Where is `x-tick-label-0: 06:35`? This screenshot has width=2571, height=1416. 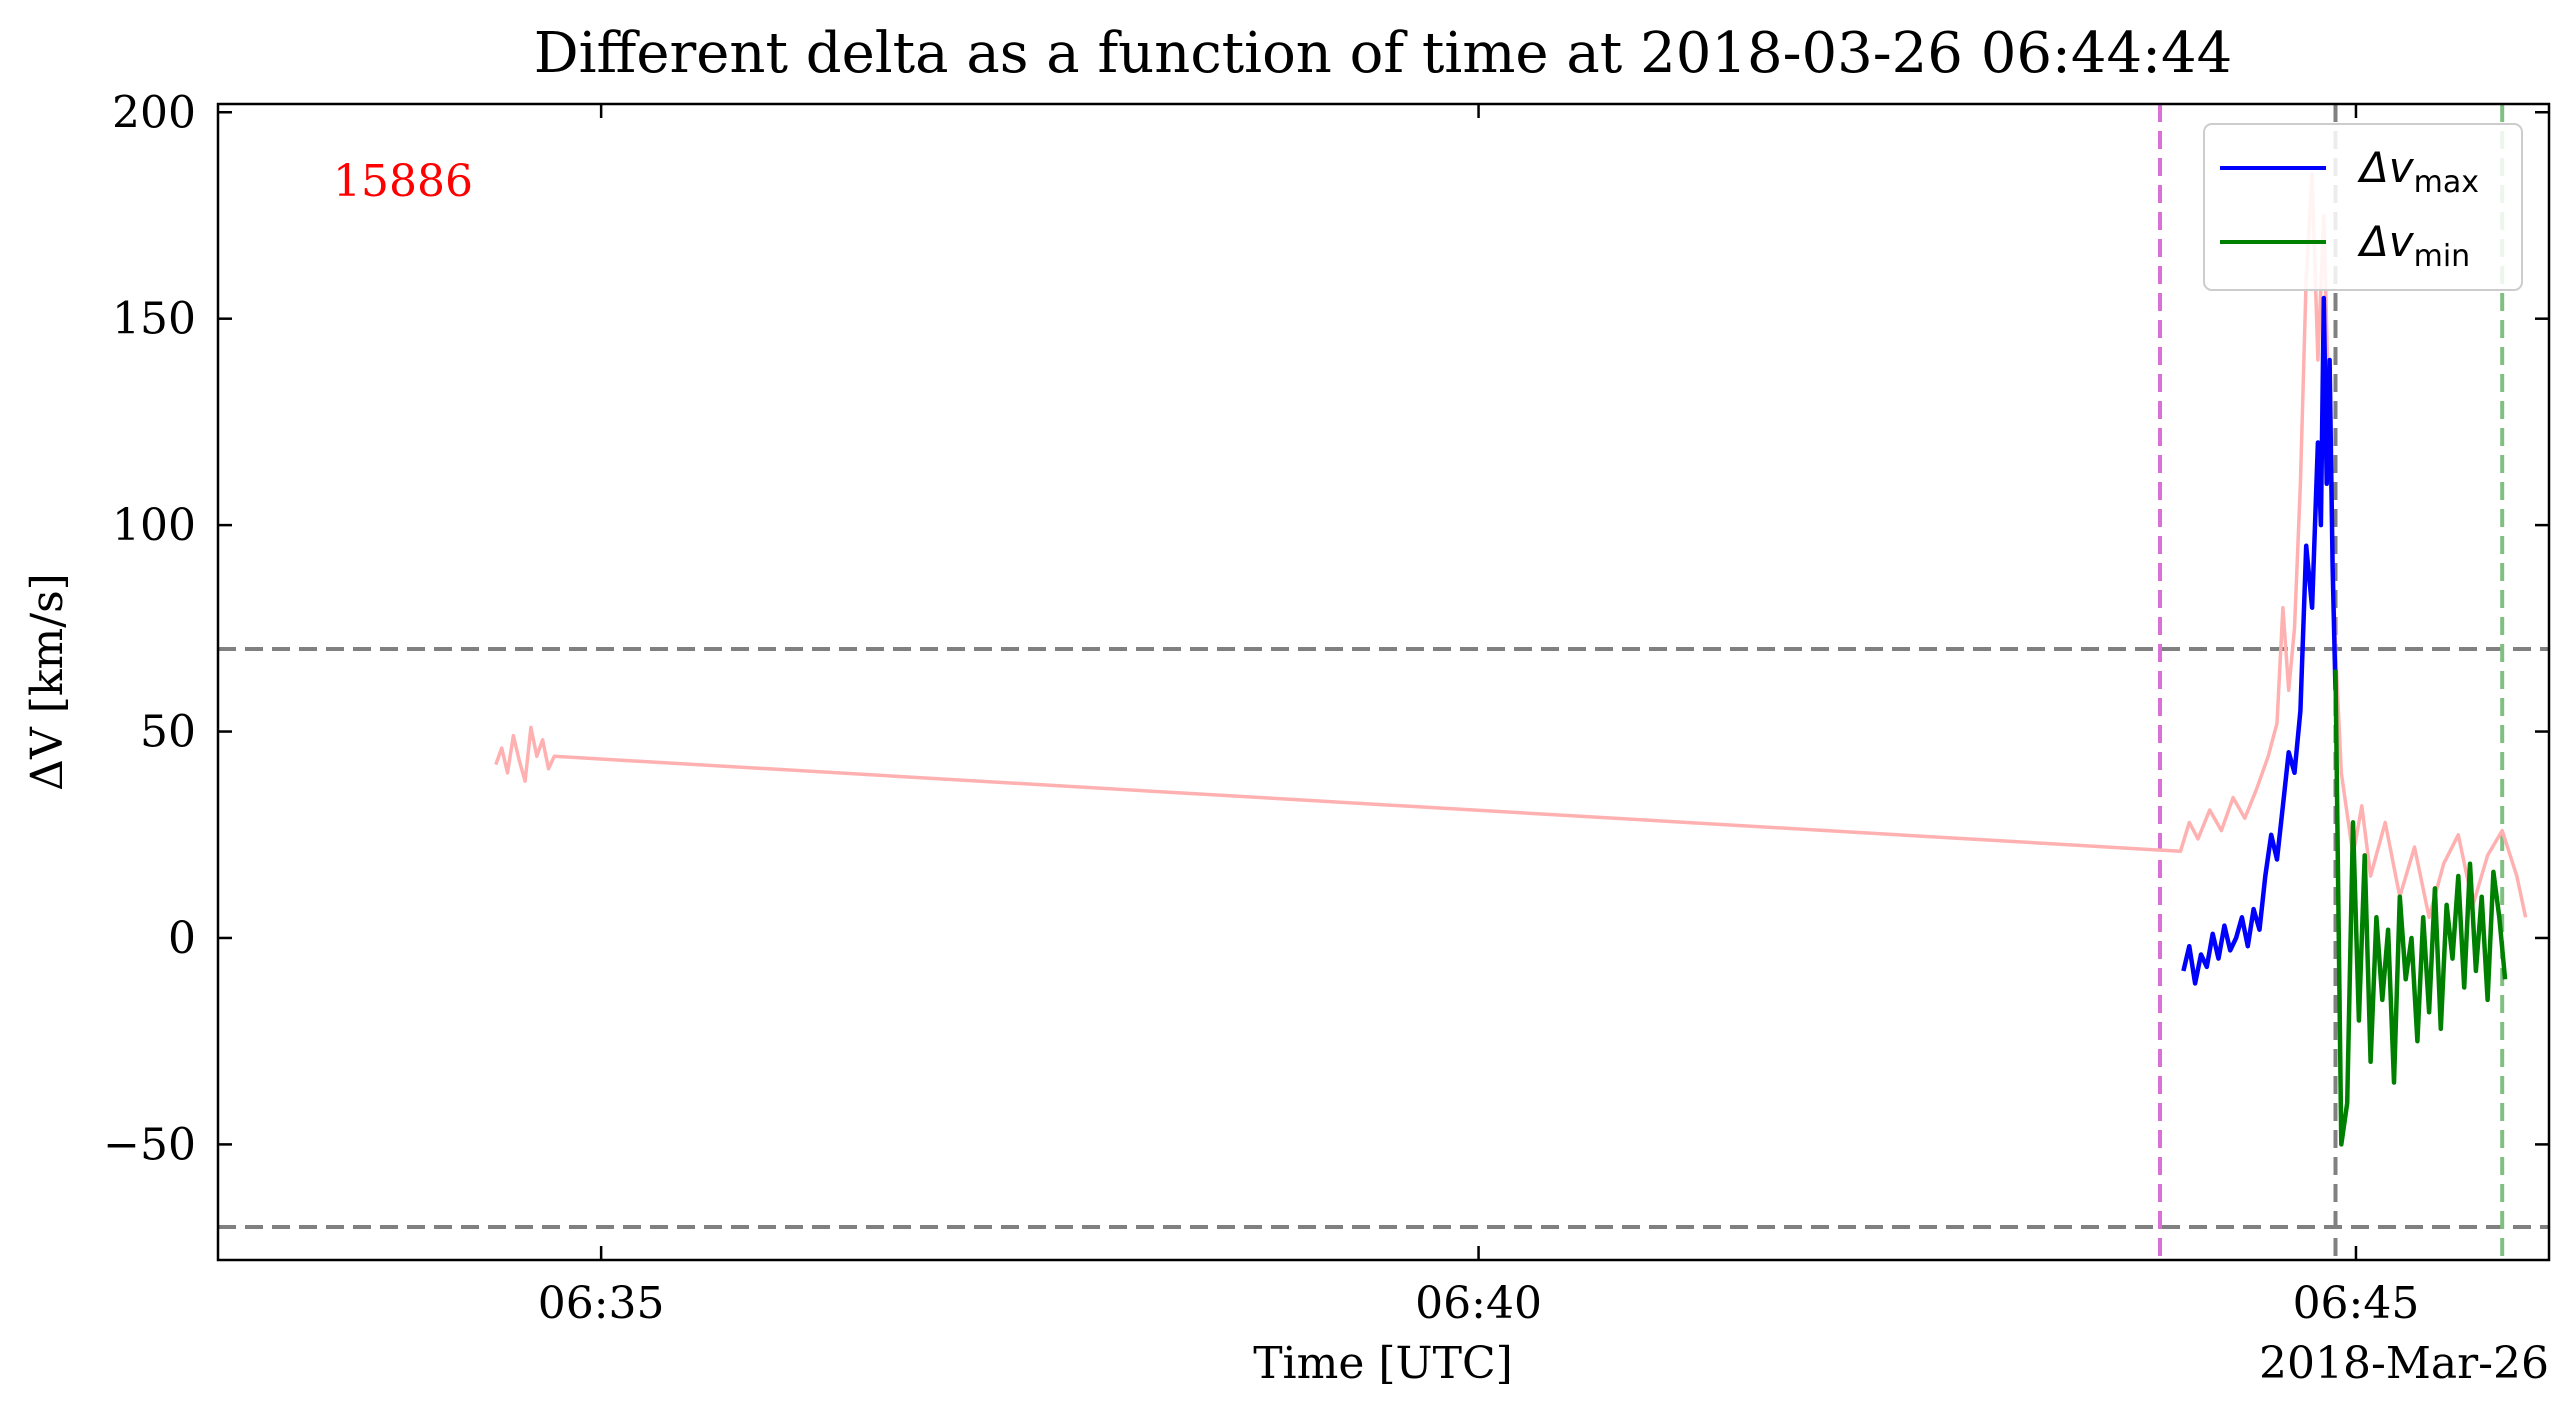
x-tick-label-0: 06:35 is located at coordinates (601, 1303).